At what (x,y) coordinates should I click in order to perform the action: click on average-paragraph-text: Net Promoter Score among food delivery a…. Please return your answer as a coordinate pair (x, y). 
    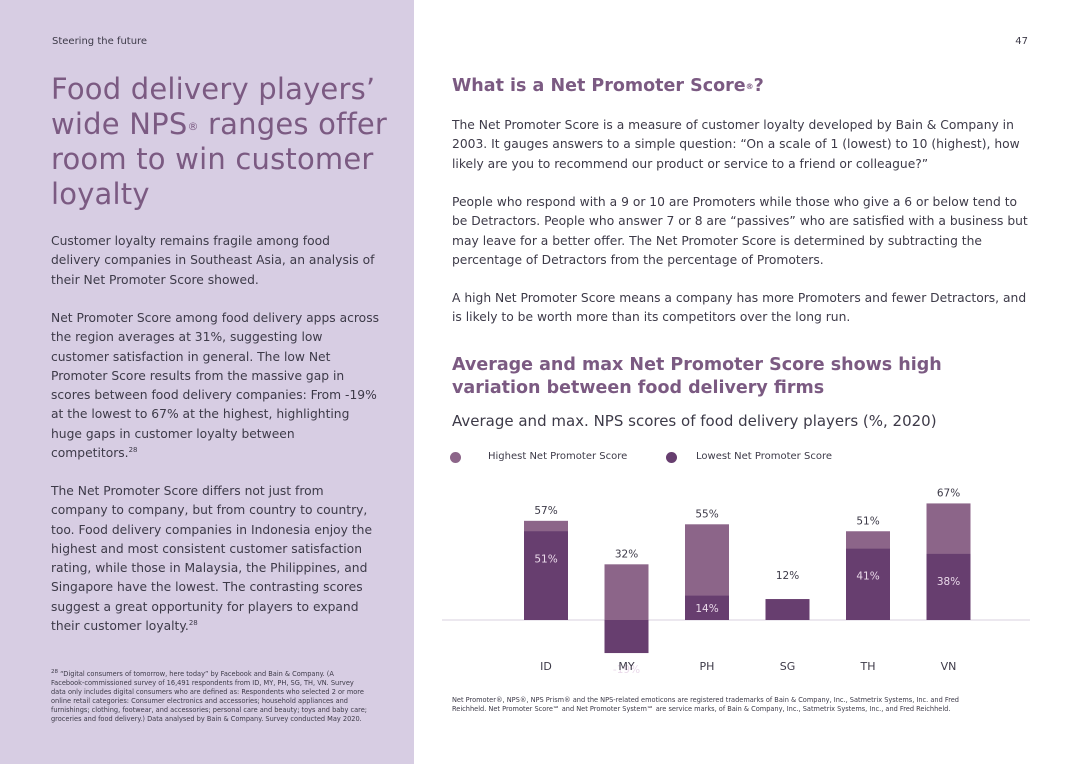
    Looking at the image, I should click on (215, 386).